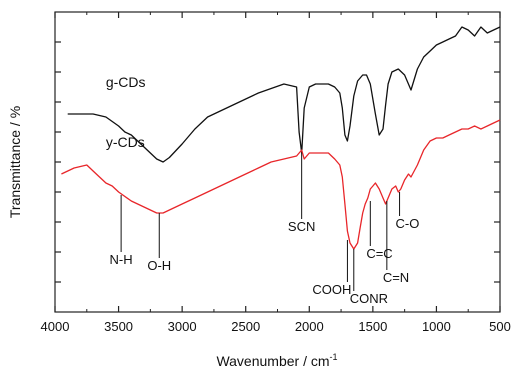 This screenshot has width=512, height=377. I want to click on x-tick-label: 2500, so click(245, 326).